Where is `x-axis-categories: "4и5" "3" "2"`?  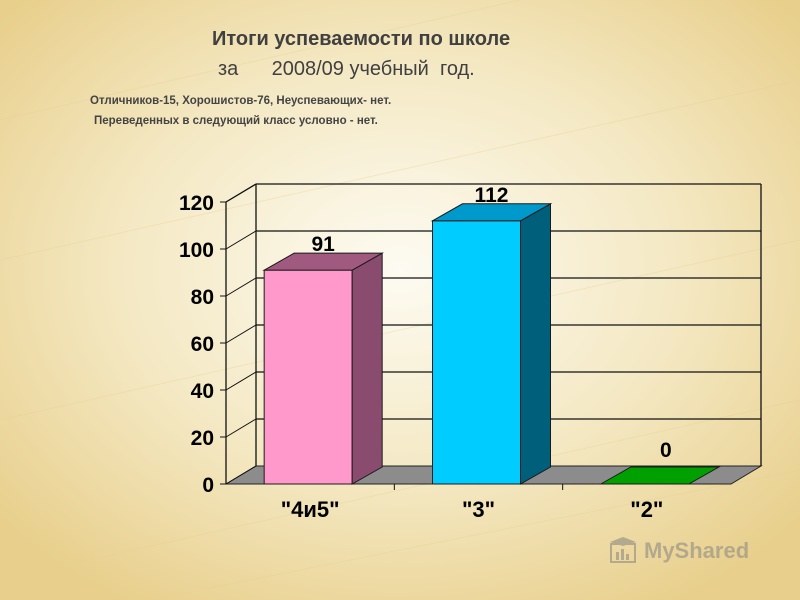
x-axis-categories: "4и5" "3" "2" is located at coordinates (472, 509).